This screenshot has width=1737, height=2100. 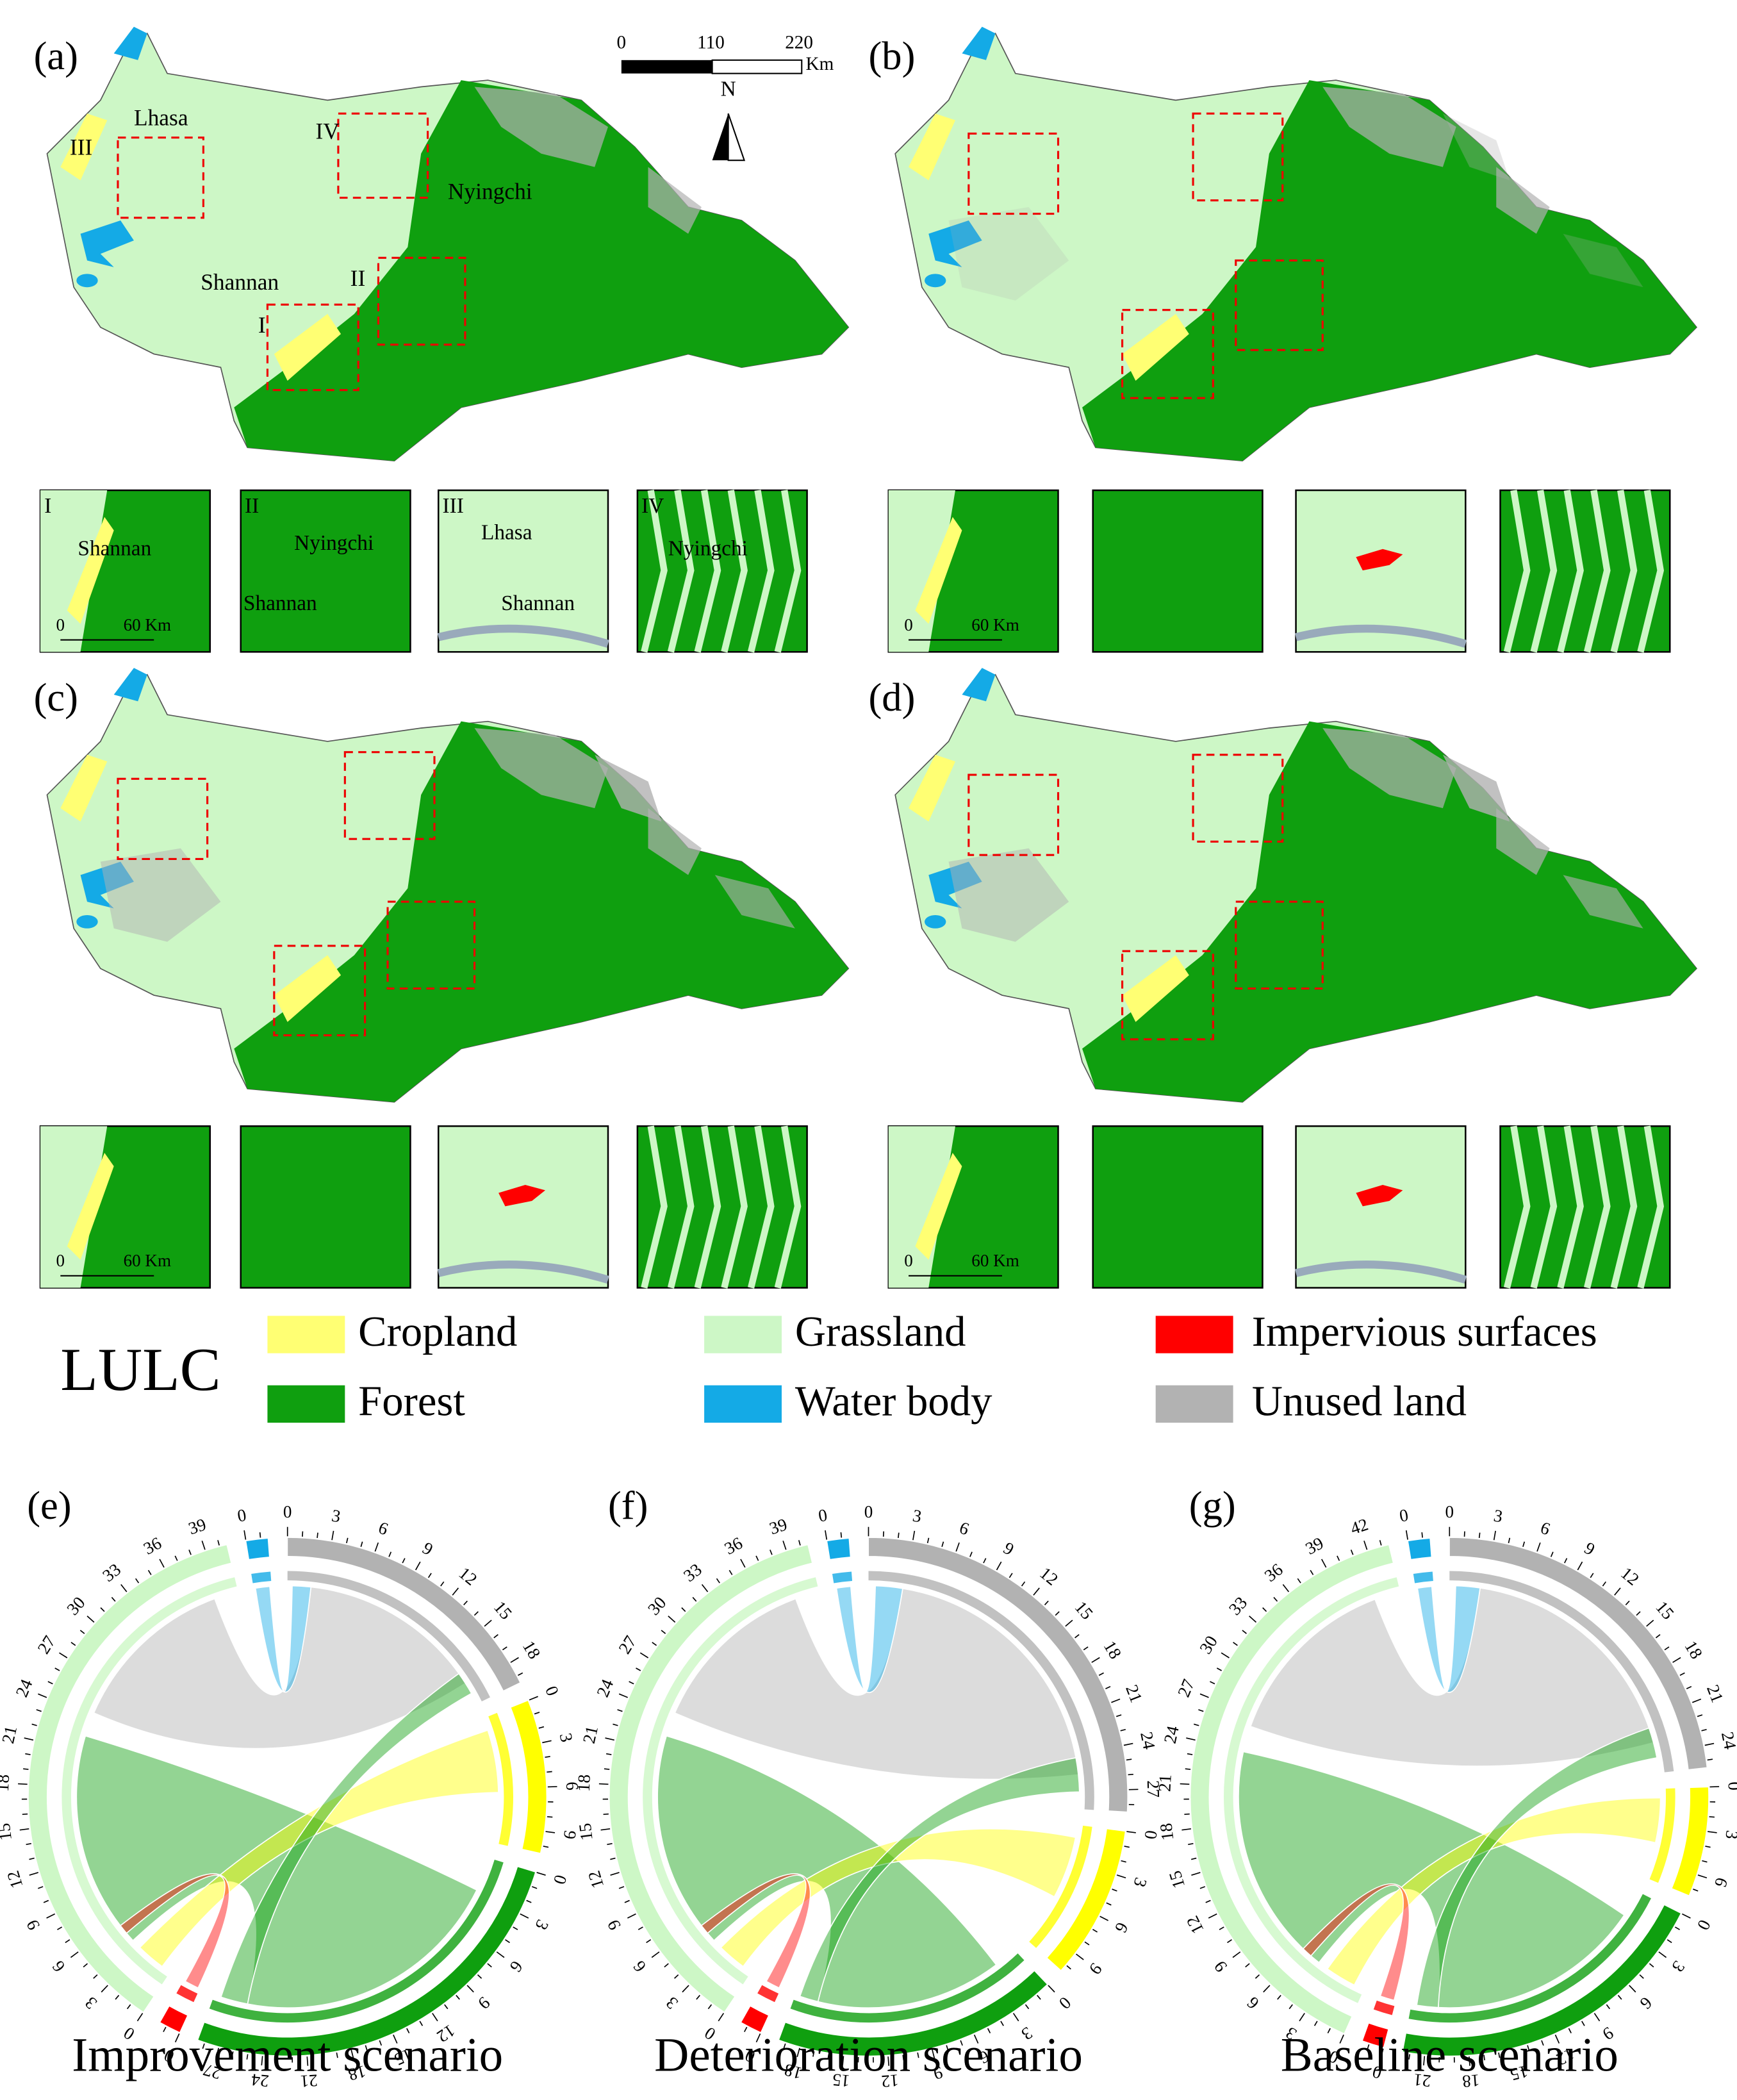 I want to click on inset-urban, so click(x=1379, y=1196).